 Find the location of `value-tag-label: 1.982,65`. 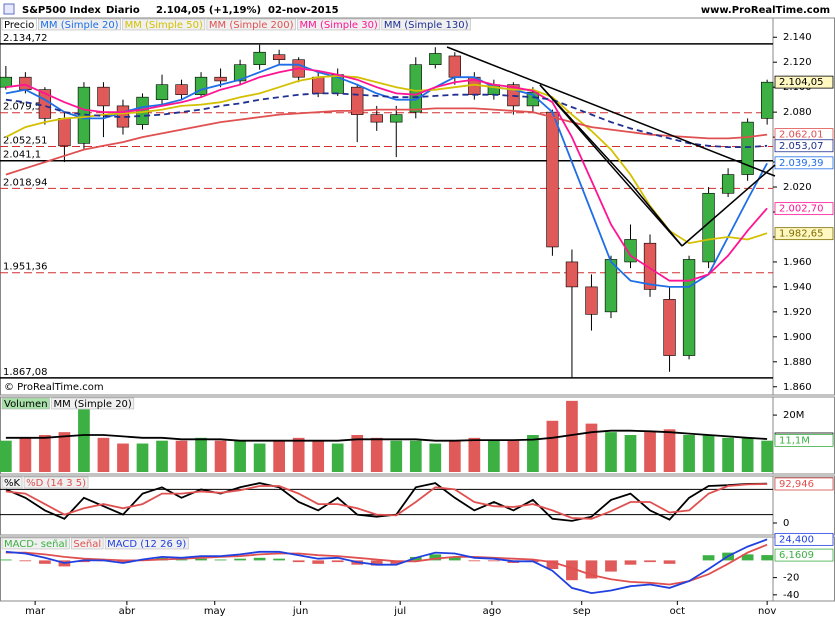

value-tag-label: 1.982,65 is located at coordinates (801, 234).